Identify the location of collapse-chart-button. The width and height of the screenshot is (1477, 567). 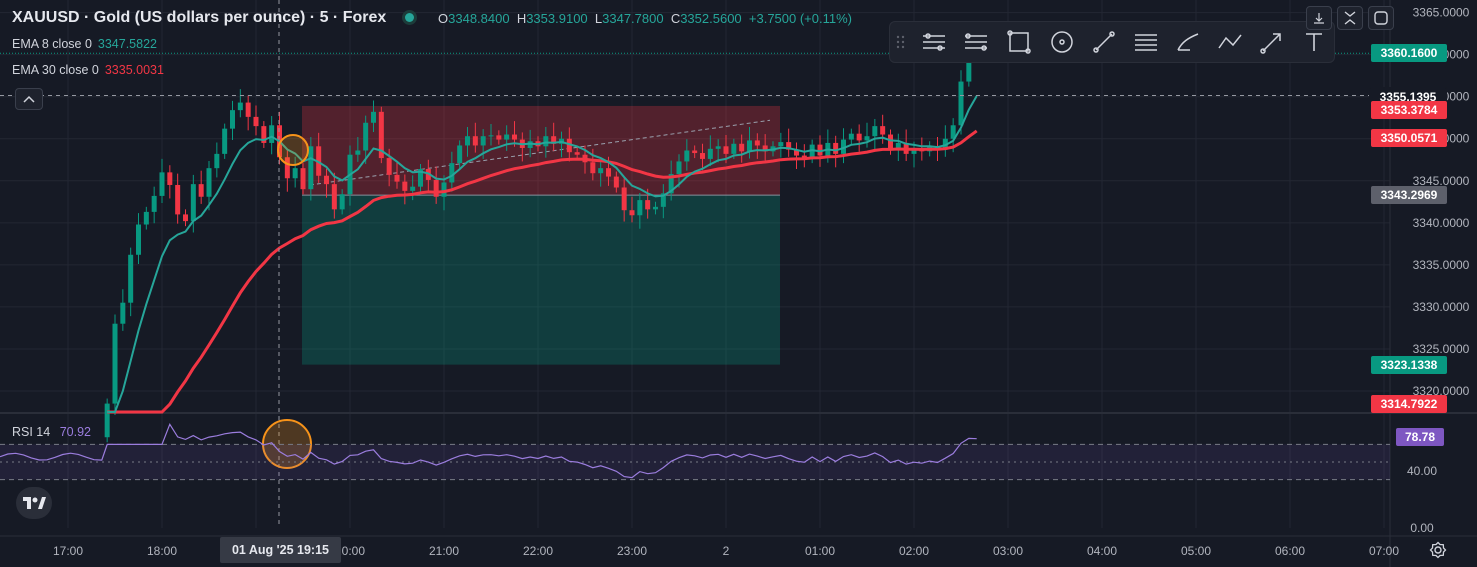
(1350, 18).